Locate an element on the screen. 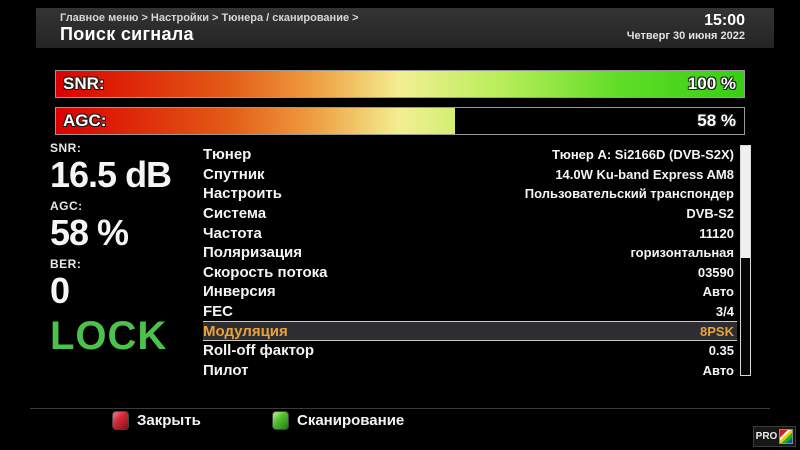 The width and height of the screenshot is (800, 450). param-label: Частота is located at coordinates (232, 233).